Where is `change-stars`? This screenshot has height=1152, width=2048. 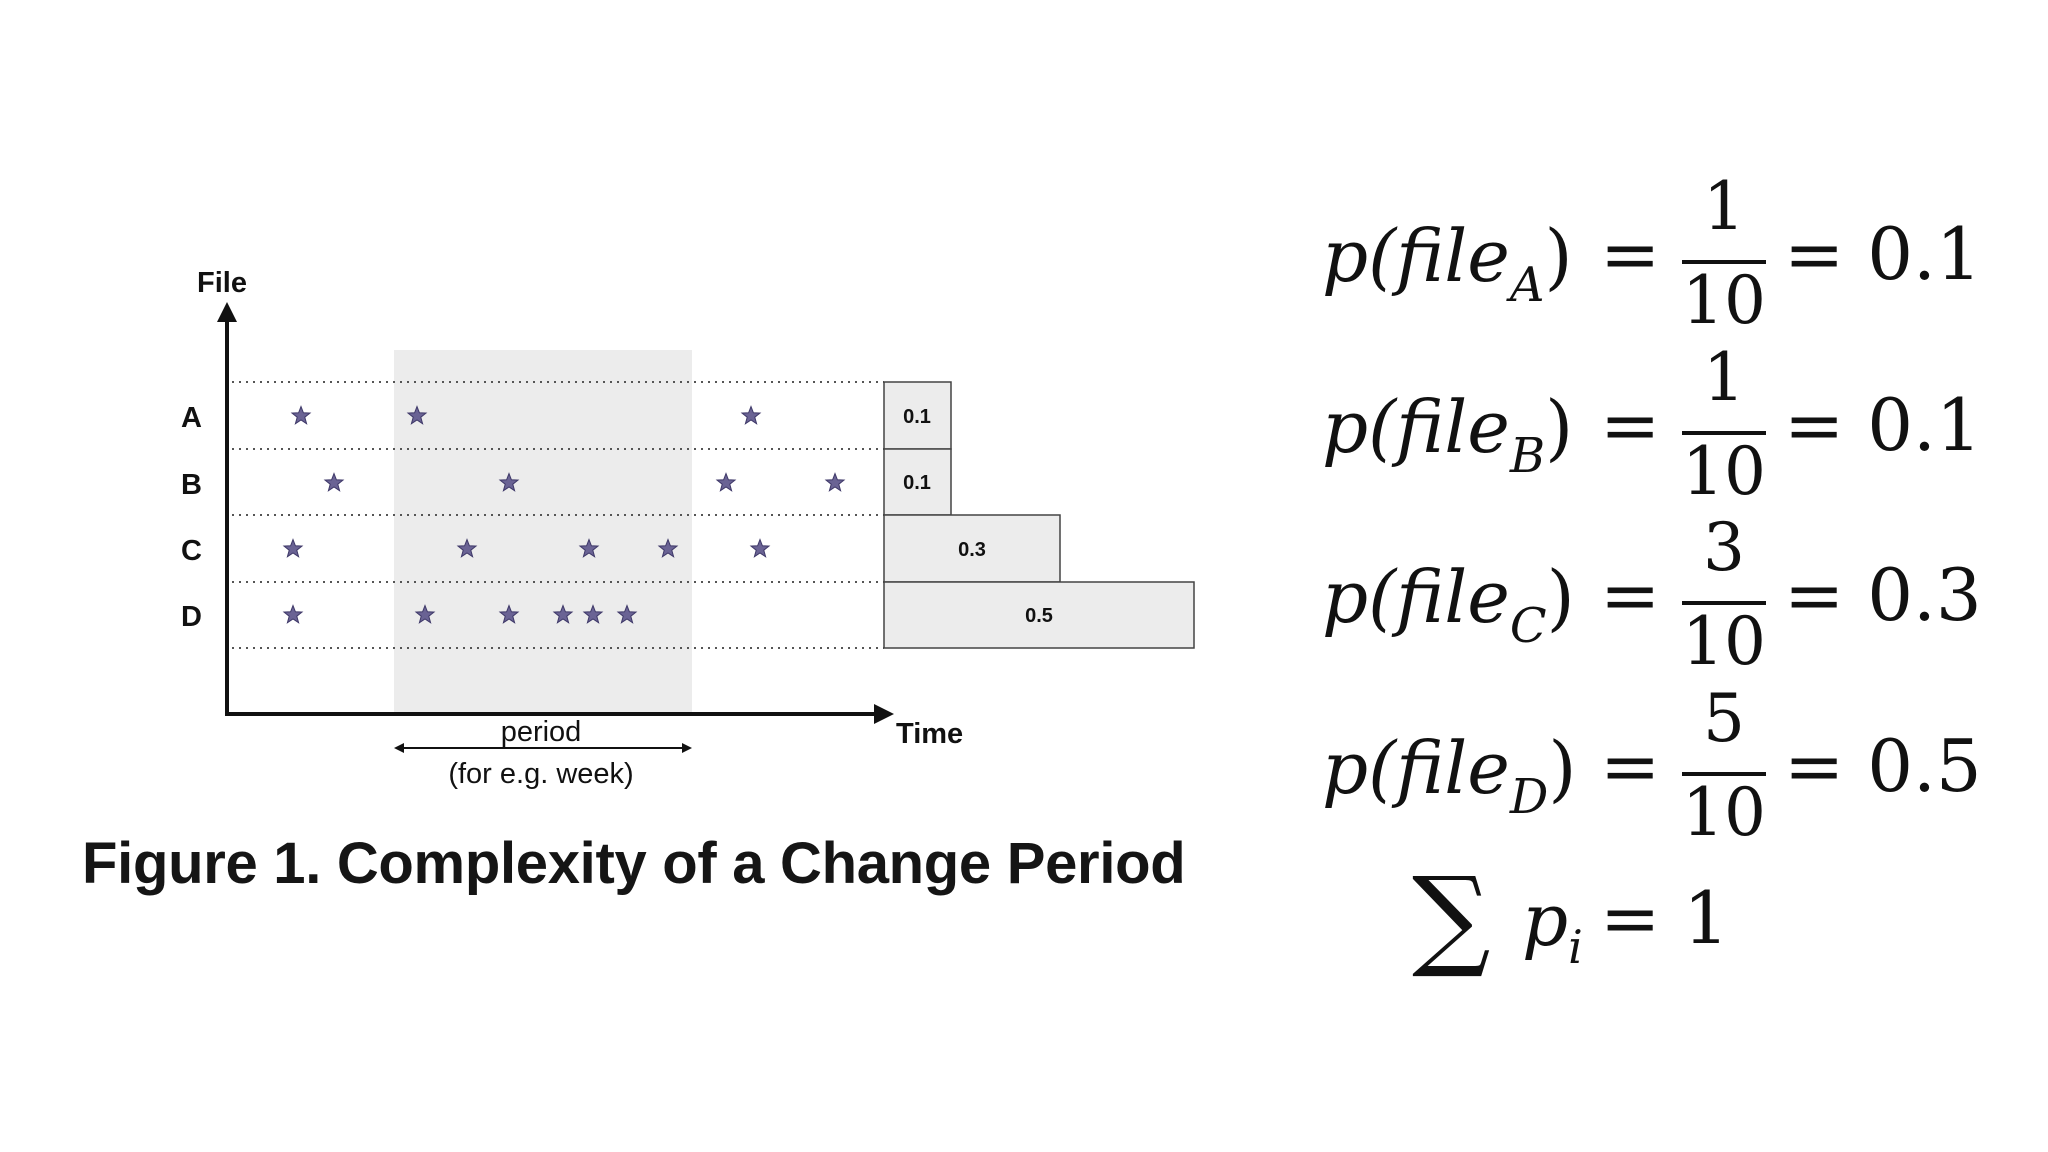
change-stars is located at coordinates (564, 514).